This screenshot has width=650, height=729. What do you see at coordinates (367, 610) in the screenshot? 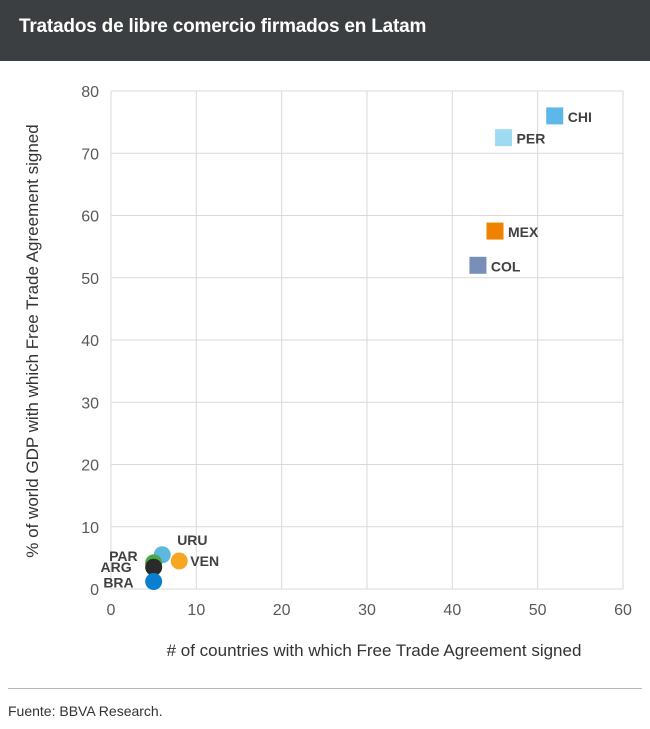
I see `x-tick-label: 30` at bounding box center [367, 610].